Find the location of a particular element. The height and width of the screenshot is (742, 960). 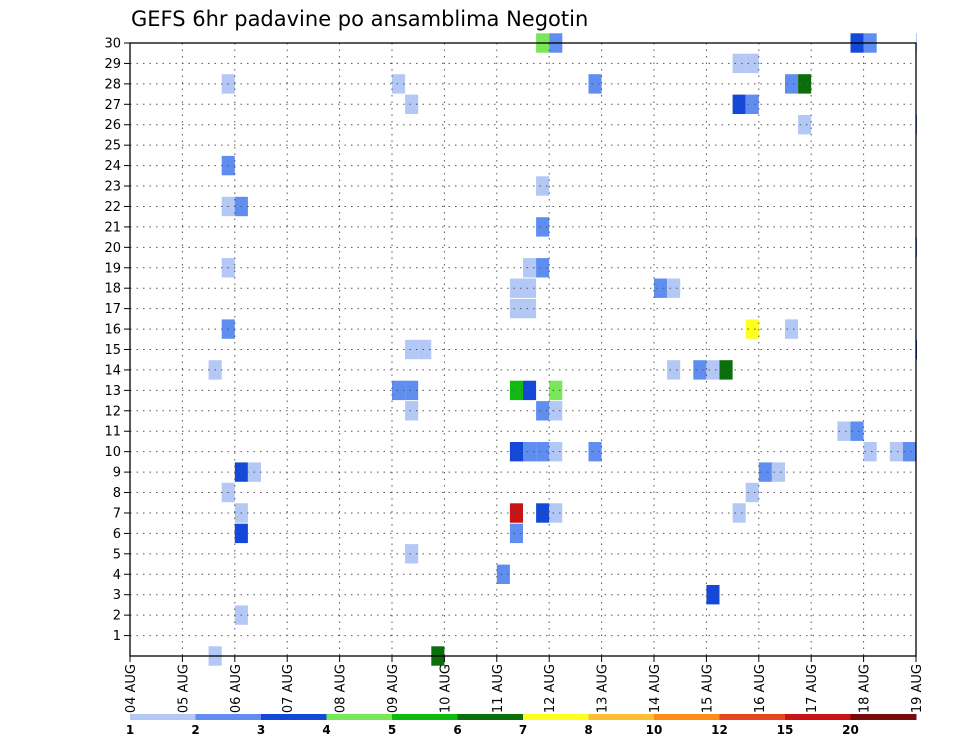

x-tick-label: 14 AUG is located at coordinates (655, 688).